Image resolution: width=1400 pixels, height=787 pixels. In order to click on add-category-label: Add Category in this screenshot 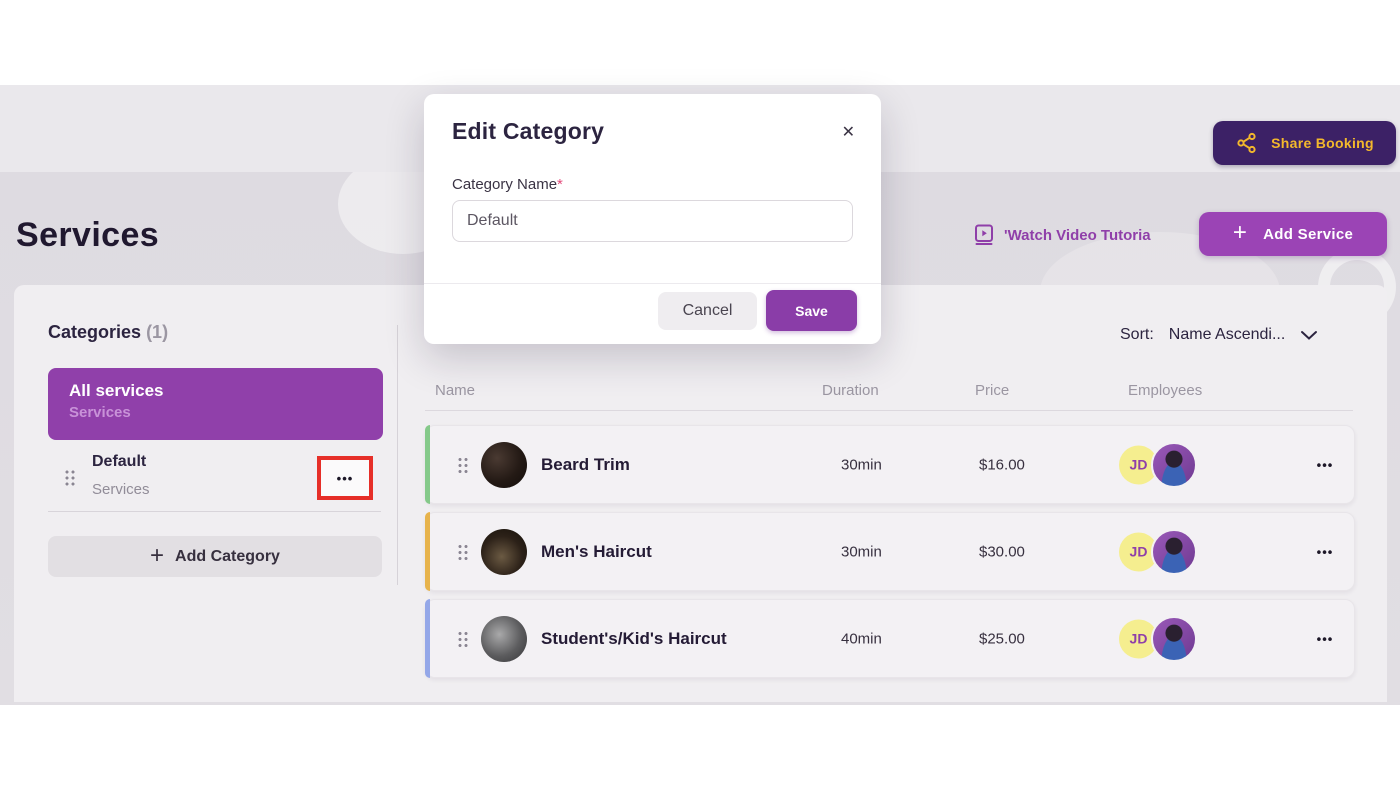, I will do `click(227, 556)`.